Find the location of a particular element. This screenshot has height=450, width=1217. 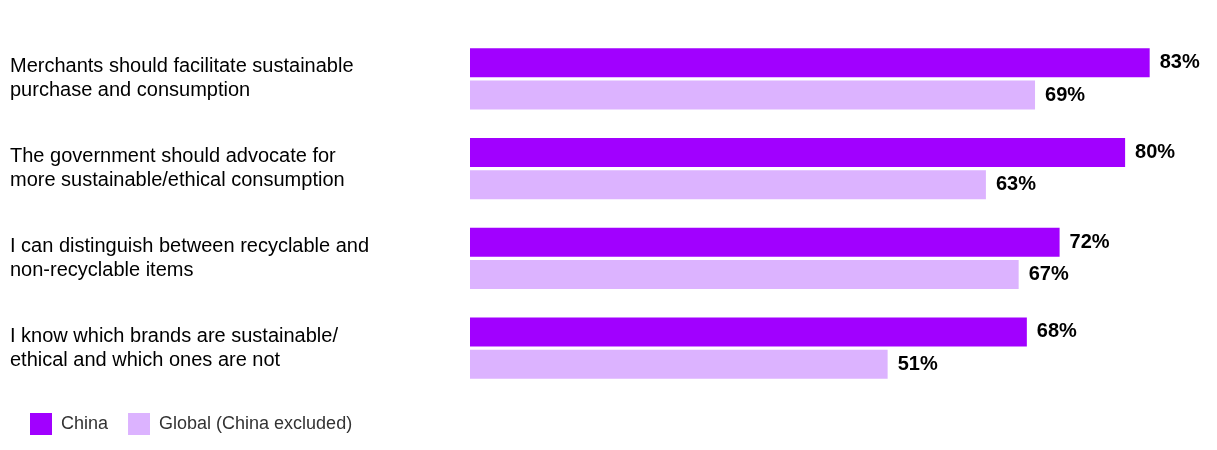

legend-label: Global (China excluded) is located at coordinates (256, 422).